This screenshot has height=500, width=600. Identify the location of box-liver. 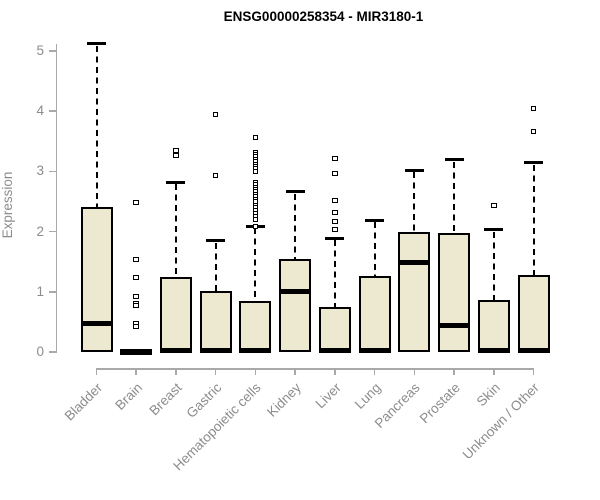
(334, 329).